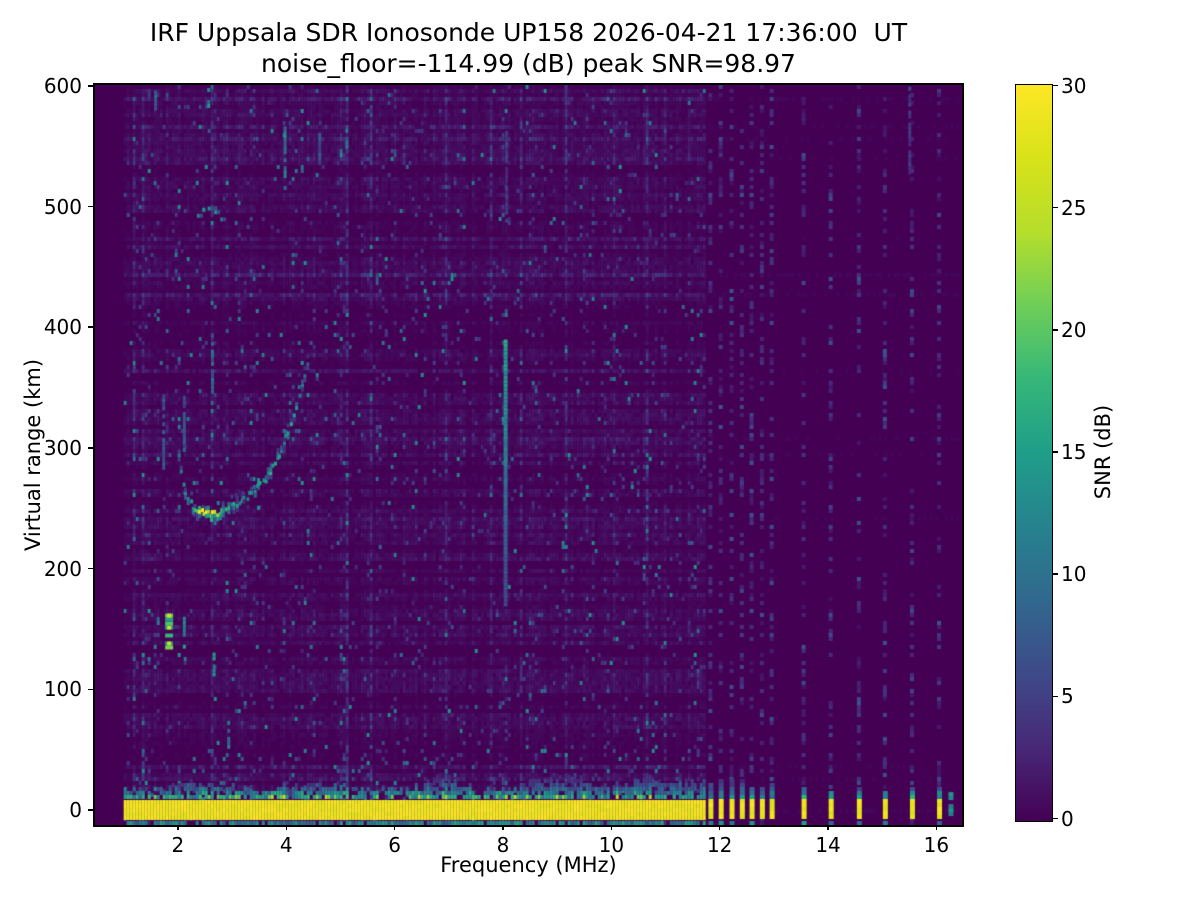 The image size is (1200, 900). What do you see at coordinates (286, 845) in the screenshot?
I see `x-tick-label: 4` at bounding box center [286, 845].